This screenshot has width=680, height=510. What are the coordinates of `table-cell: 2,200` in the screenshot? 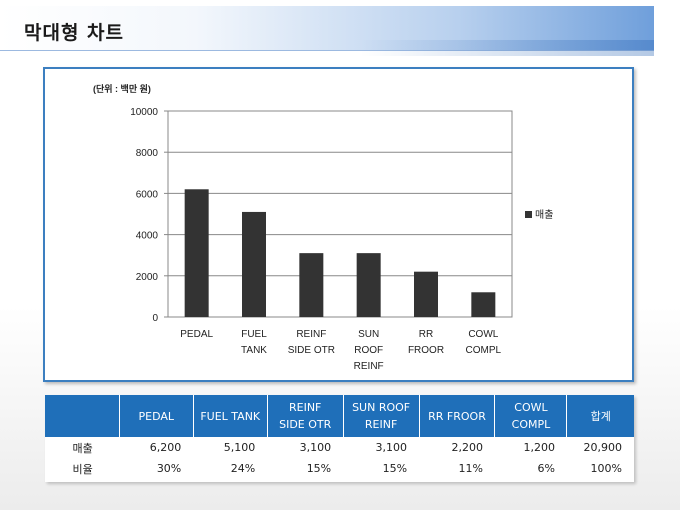 It's located at (457, 447).